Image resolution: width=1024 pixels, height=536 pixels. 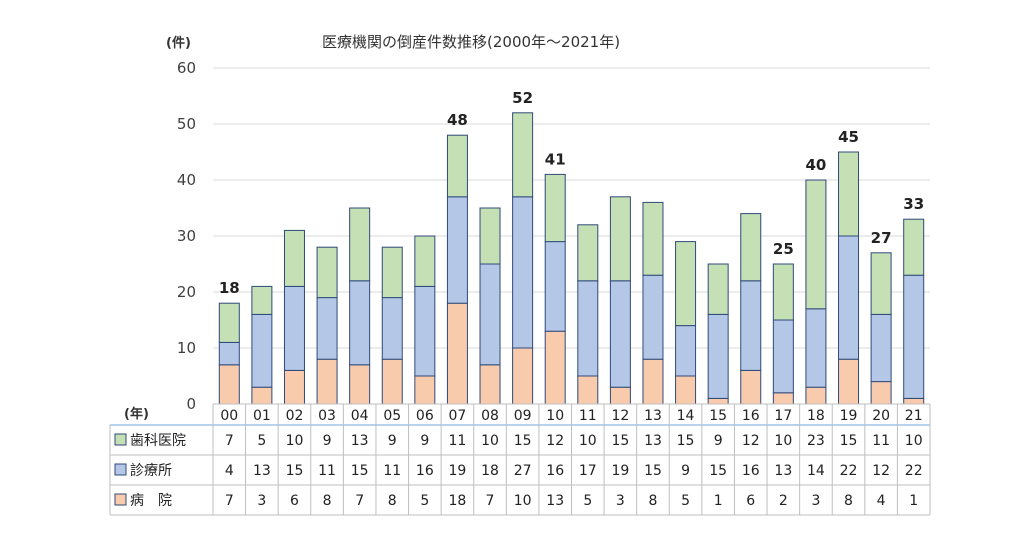 I want to click on legend-label-dental: 歯科医院, so click(x=158, y=441).